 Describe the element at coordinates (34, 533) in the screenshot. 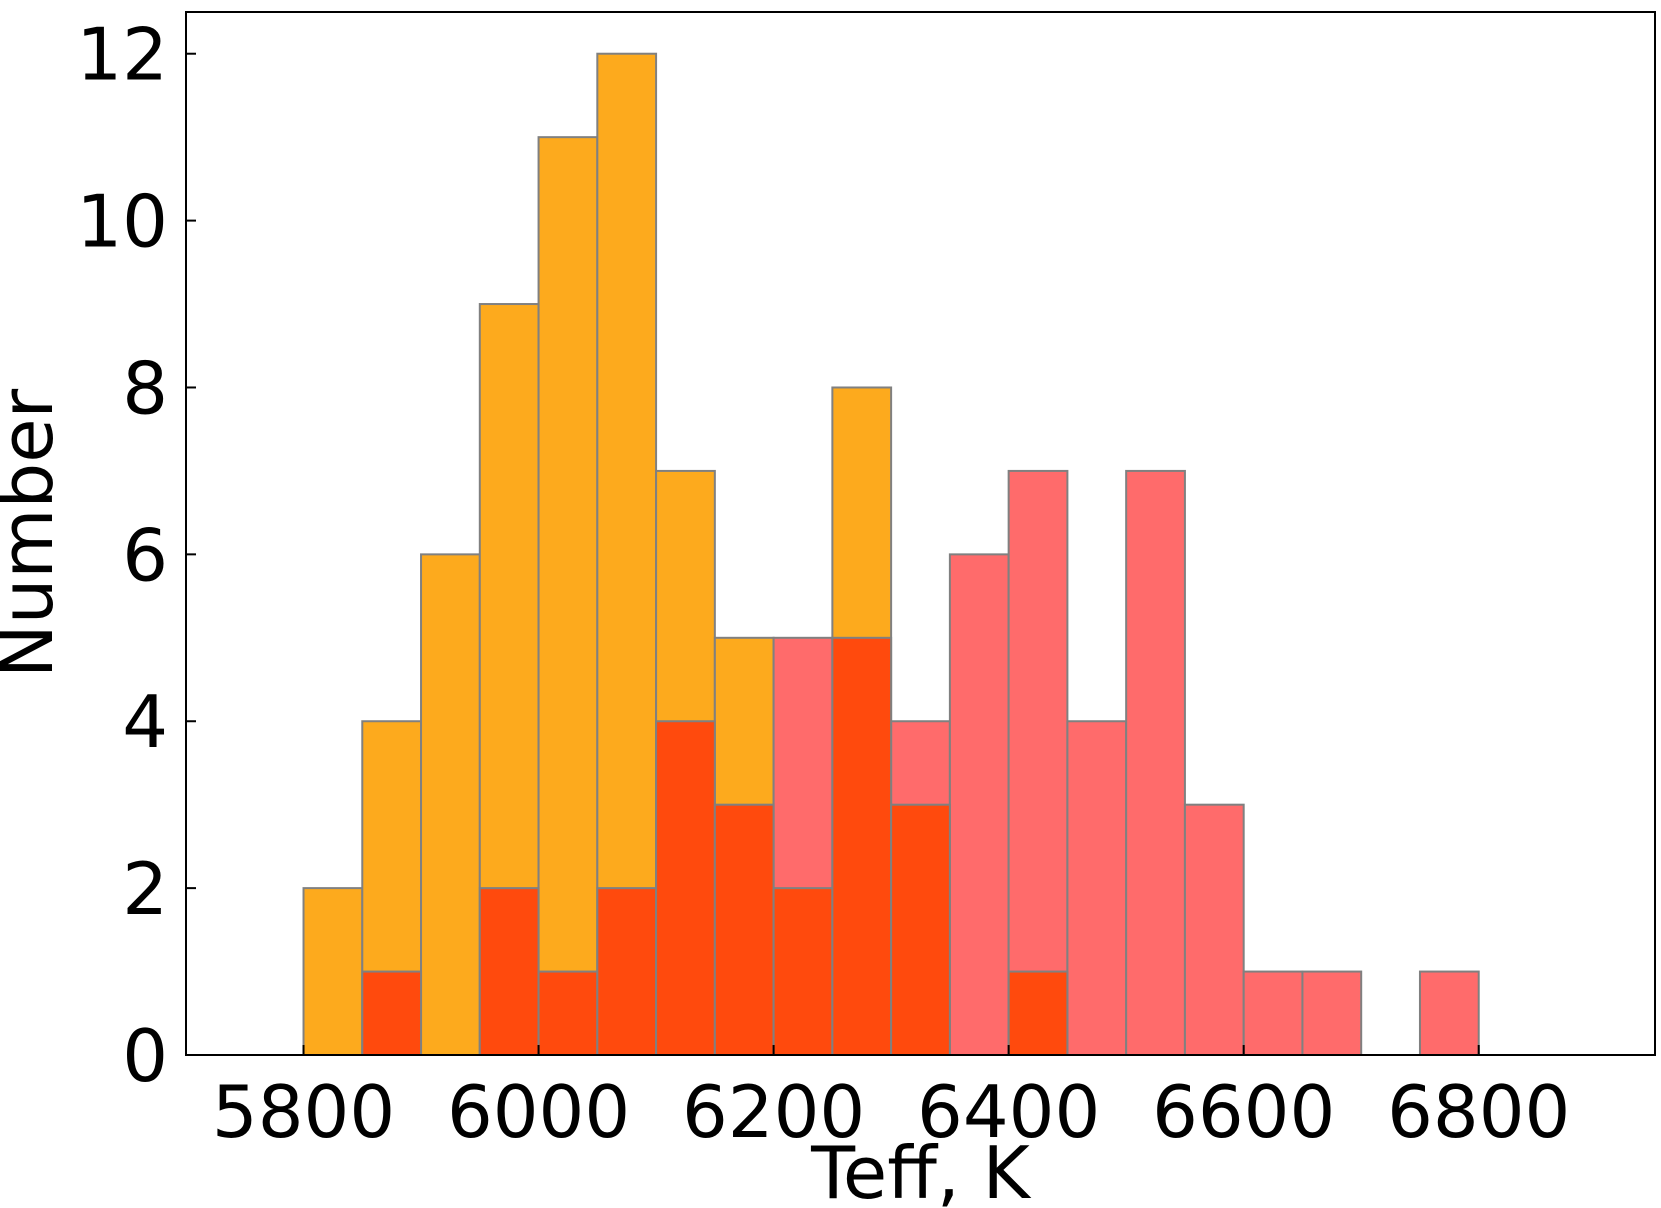

I see `y-axis-label: Number` at that location.